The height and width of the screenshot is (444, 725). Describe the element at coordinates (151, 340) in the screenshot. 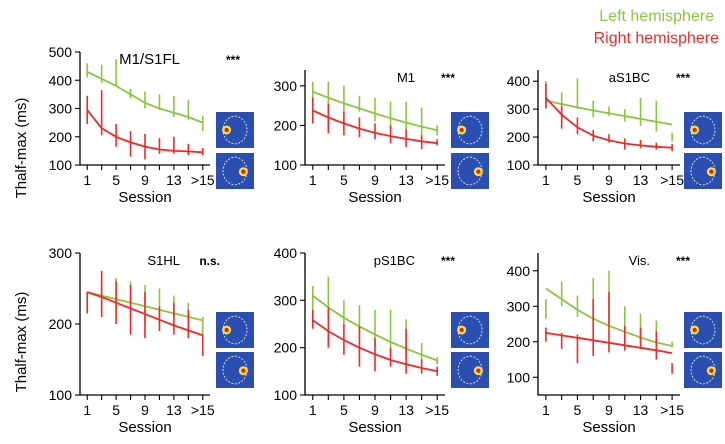

I see `chart-panel-3: 100 200 300 1 5 9 13 >15 Session S1HL n.s.` at that location.